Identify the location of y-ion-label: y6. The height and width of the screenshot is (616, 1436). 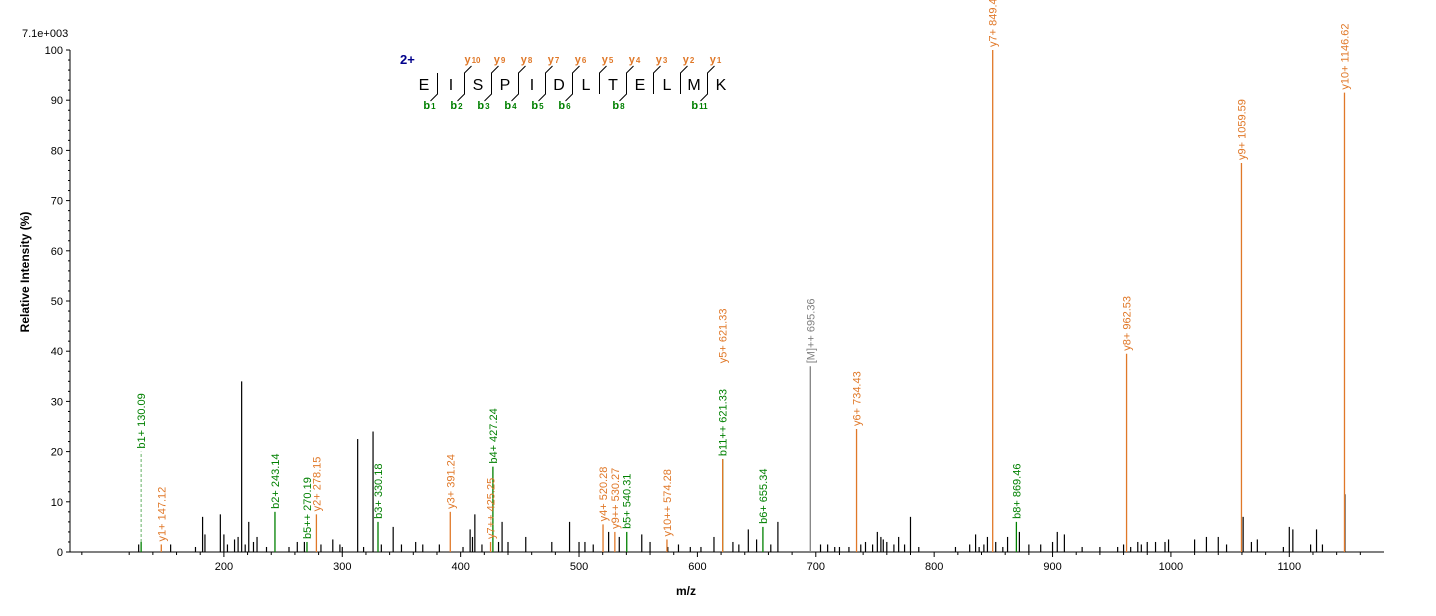
(581, 60).